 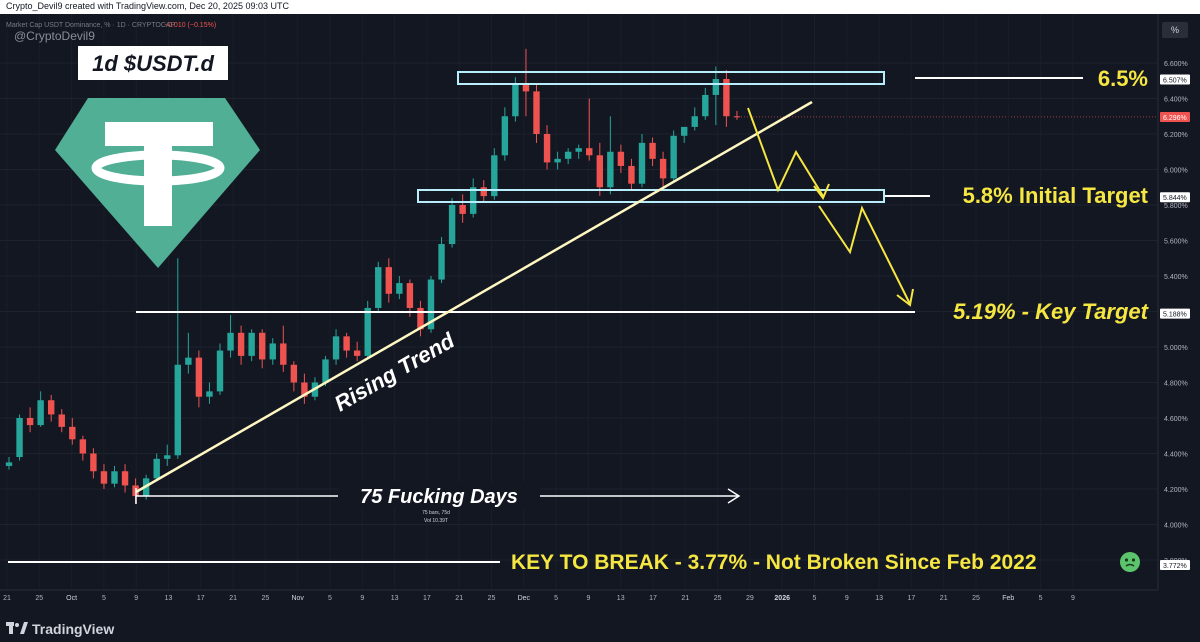 What do you see at coordinates (1176, 419) in the screenshot?
I see `y-tick-label: 4.600%` at bounding box center [1176, 419].